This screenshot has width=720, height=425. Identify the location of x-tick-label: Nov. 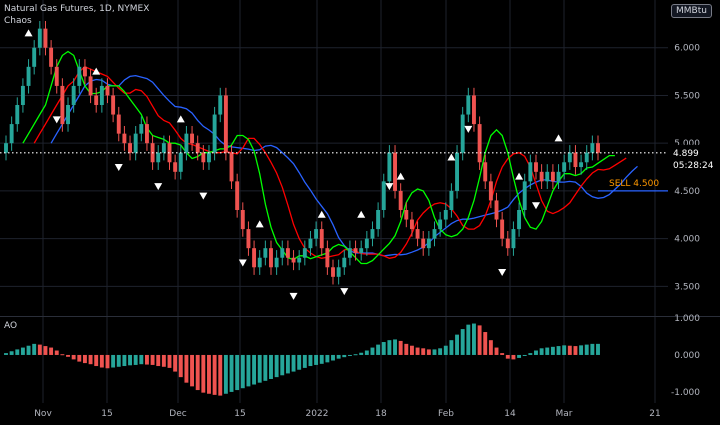
(43, 414).